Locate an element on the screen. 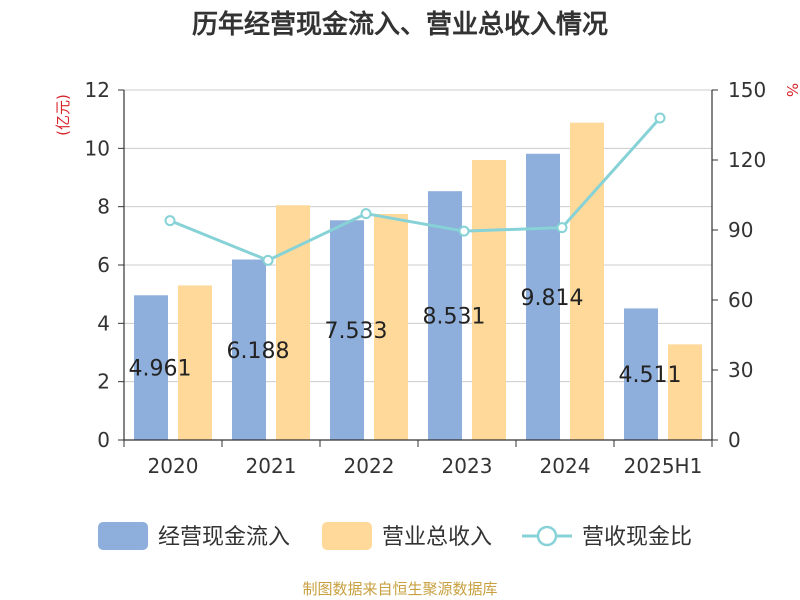 The image size is (800, 600). data-label: 9.814 is located at coordinates (552, 298).